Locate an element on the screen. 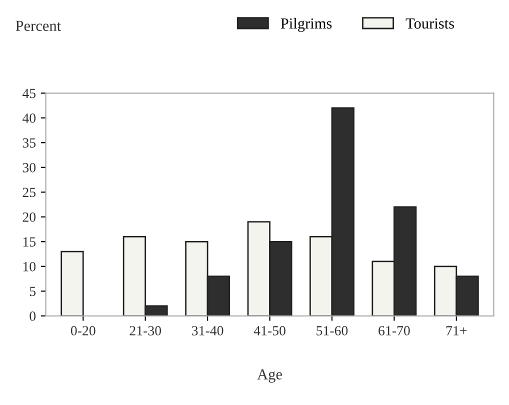 The width and height of the screenshot is (509, 405). y-tick-label: 10 is located at coordinates (29, 267).